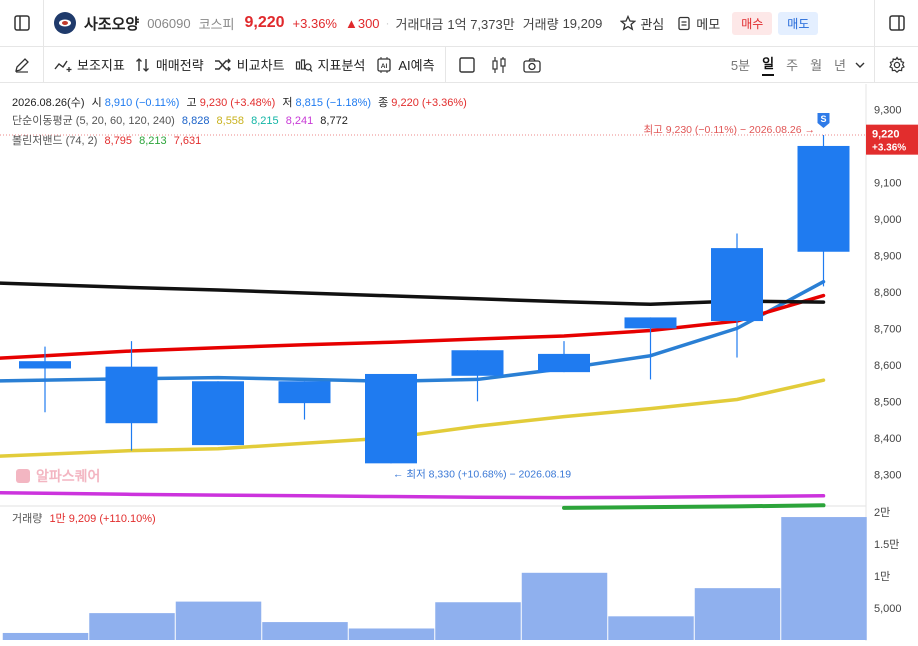  I want to click on period-year: 년, so click(840, 65).